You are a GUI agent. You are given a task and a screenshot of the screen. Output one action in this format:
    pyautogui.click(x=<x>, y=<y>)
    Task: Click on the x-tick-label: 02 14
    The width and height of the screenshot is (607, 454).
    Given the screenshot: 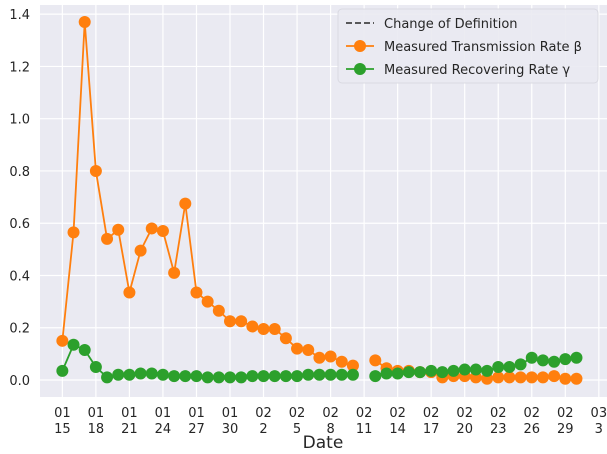 What is the action you would take?
    pyautogui.click(x=397, y=421)
    